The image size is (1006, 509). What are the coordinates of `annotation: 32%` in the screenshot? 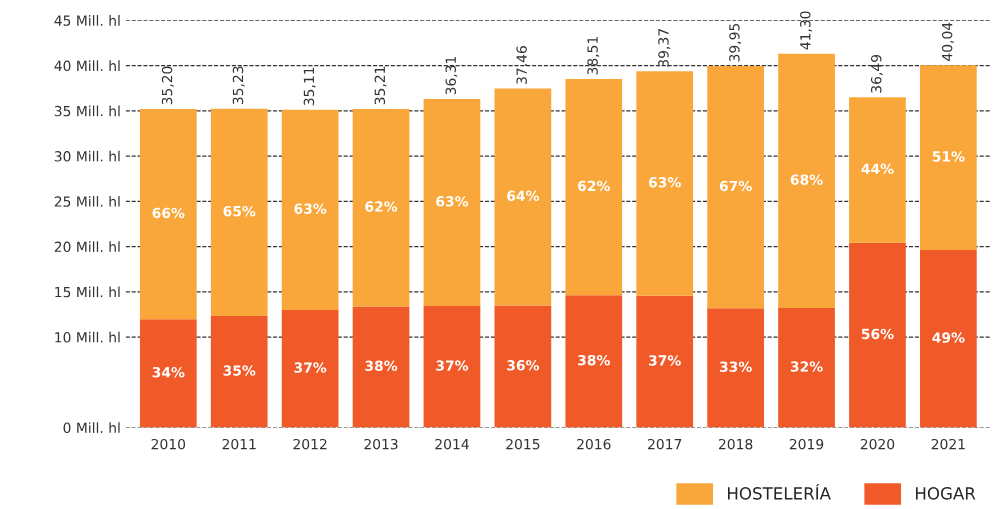 It's located at (806, 366).